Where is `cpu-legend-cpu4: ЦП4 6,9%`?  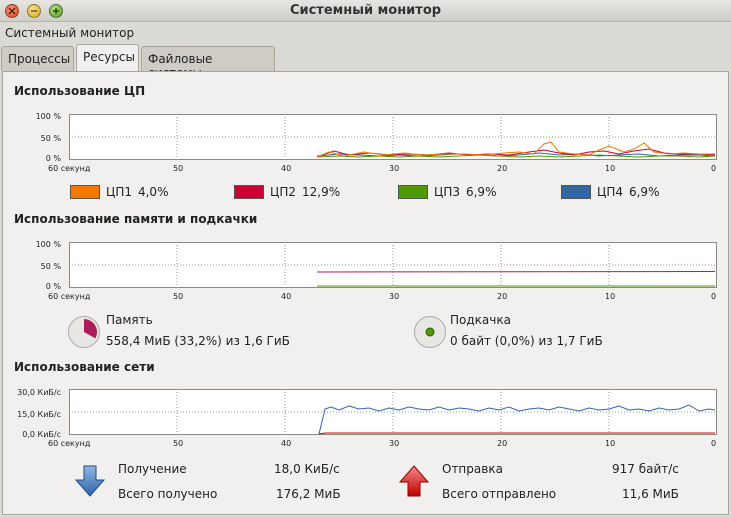
cpu-legend-cpu4: ЦП4 6,9% is located at coordinates (610, 192).